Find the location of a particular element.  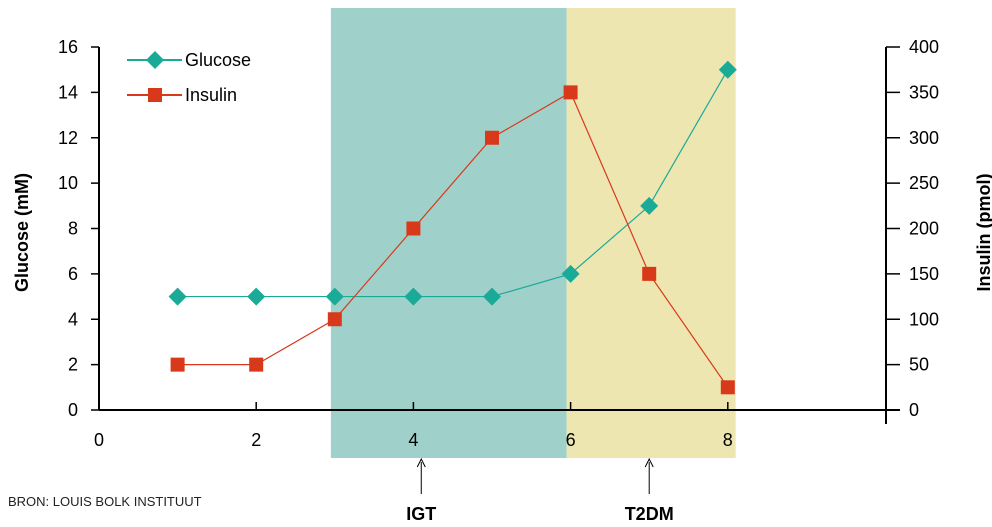

y-left-tick-label: 2 is located at coordinates (73, 365).